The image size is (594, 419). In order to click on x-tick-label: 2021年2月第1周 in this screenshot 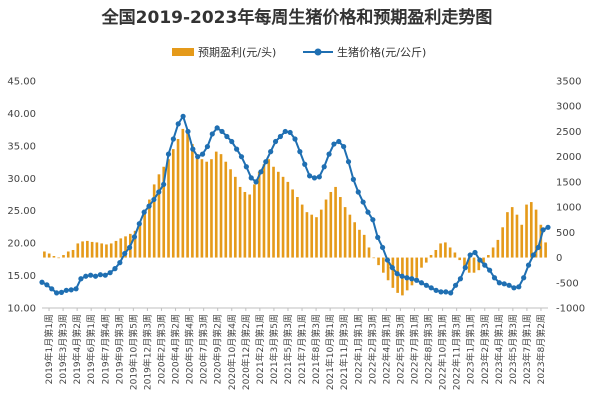, I will do `click(260, 349)`.